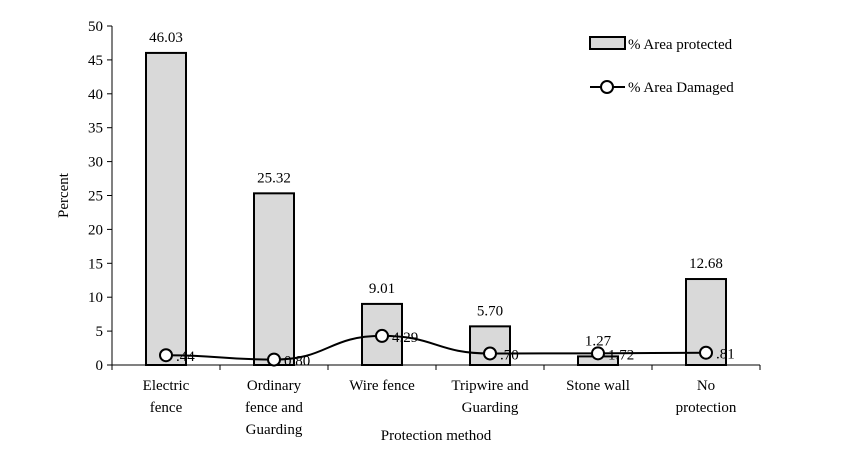 This screenshot has width=860, height=466. I want to click on legend: % Area protected % Area Damaged, so click(661, 66).